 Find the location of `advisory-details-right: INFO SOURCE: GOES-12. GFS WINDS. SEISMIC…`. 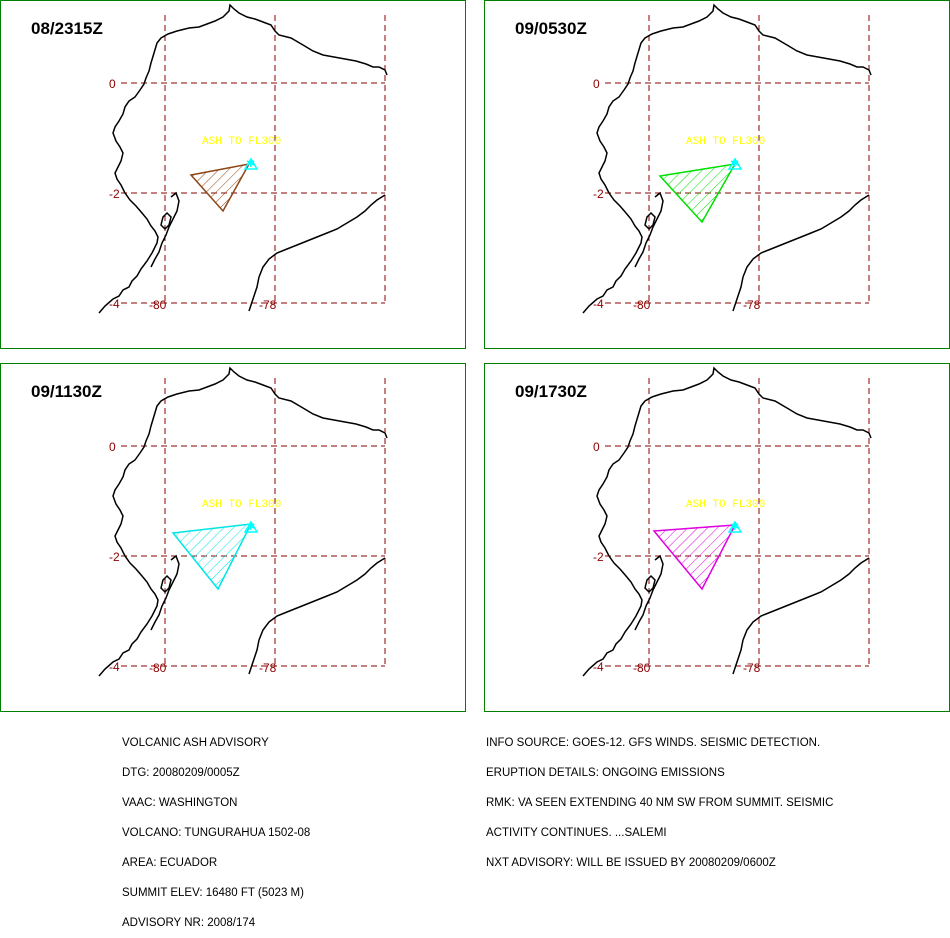

advisory-details-right: INFO SOURCE: GOES-12. GFS WINDS. SEISMIC… is located at coordinates (659, 798).